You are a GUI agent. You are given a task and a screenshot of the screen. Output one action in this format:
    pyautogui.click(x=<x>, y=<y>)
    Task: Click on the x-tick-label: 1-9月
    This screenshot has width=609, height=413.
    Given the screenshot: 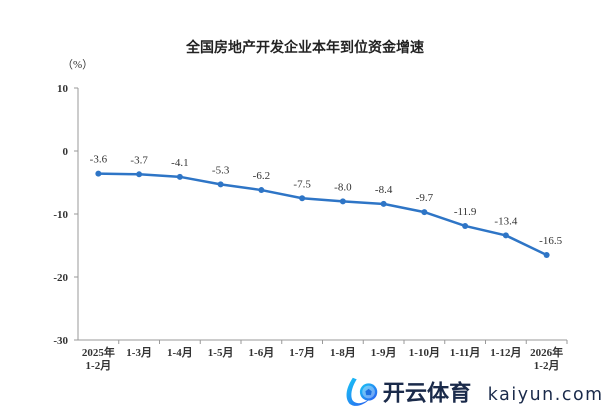 What is the action you would take?
    pyautogui.click(x=384, y=352)
    